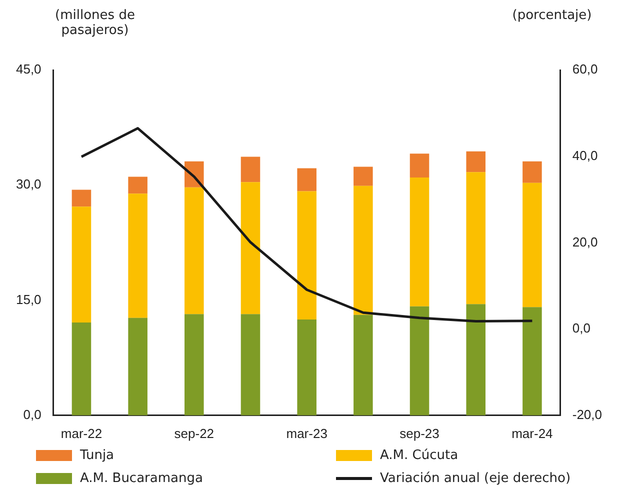  I want to click on y-tick-label: 30,0, so click(29, 184).